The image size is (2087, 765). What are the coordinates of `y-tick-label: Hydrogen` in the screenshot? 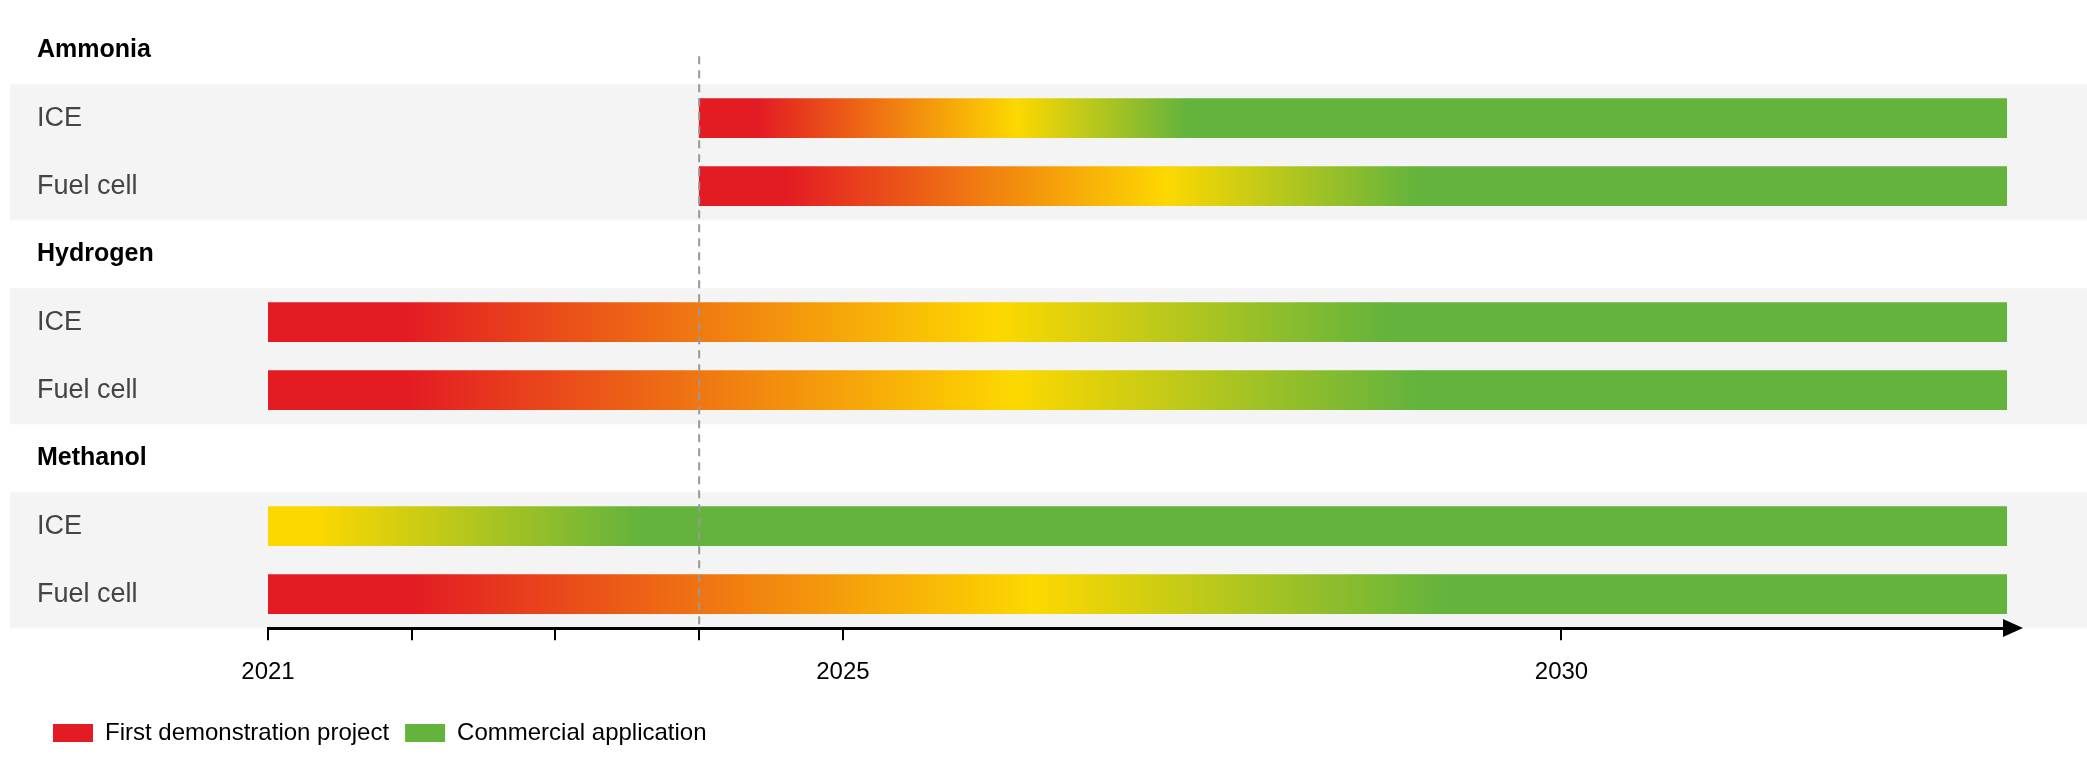 It's located at (95, 252).